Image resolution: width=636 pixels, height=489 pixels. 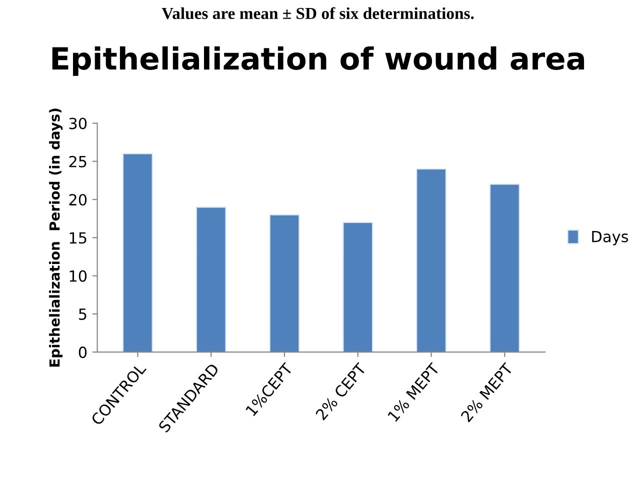 I want to click on y-tick-label: 20, so click(x=78, y=200).